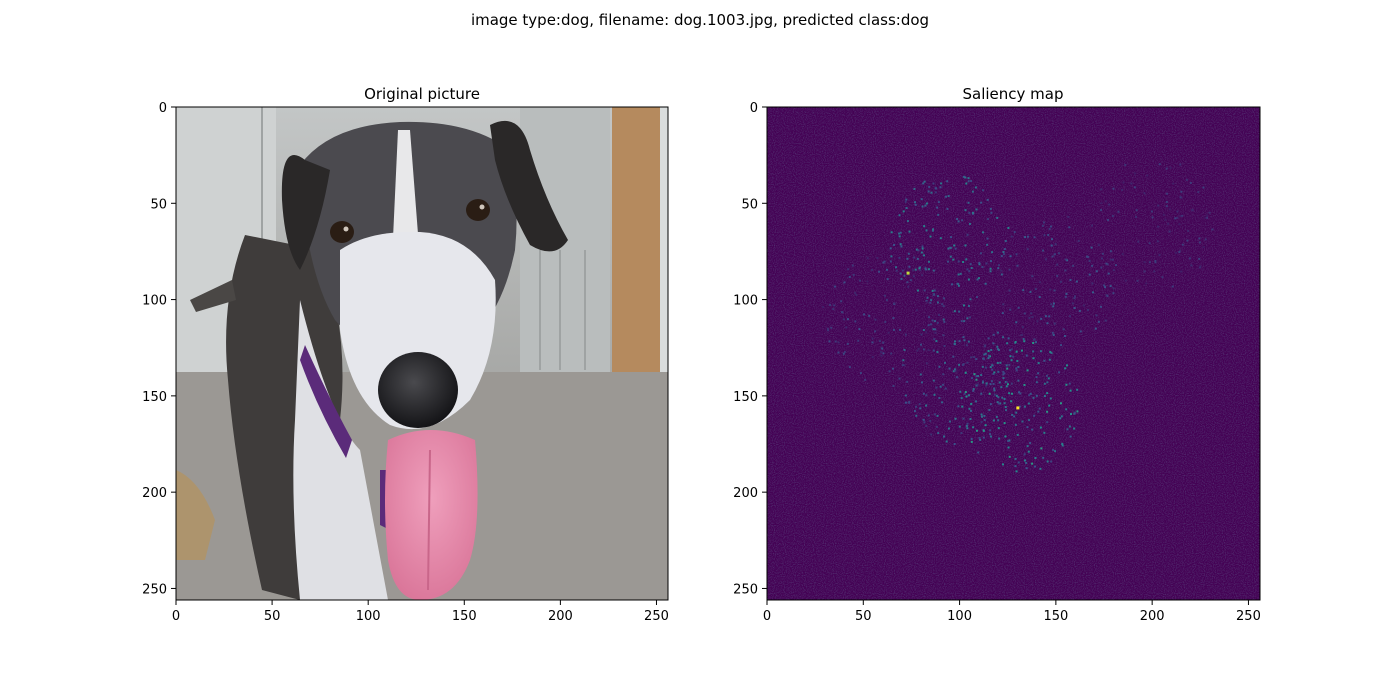 This screenshot has height=700, width=1400. What do you see at coordinates (1152, 616) in the screenshot?
I see `saliency-xtick-label: 200` at bounding box center [1152, 616].